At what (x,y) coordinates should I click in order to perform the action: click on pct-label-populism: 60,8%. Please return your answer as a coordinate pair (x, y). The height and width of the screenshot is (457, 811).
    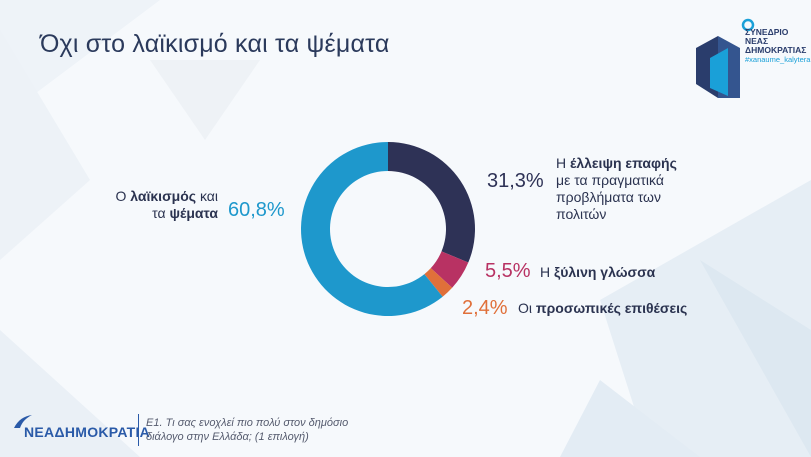
    Looking at the image, I should click on (256, 210).